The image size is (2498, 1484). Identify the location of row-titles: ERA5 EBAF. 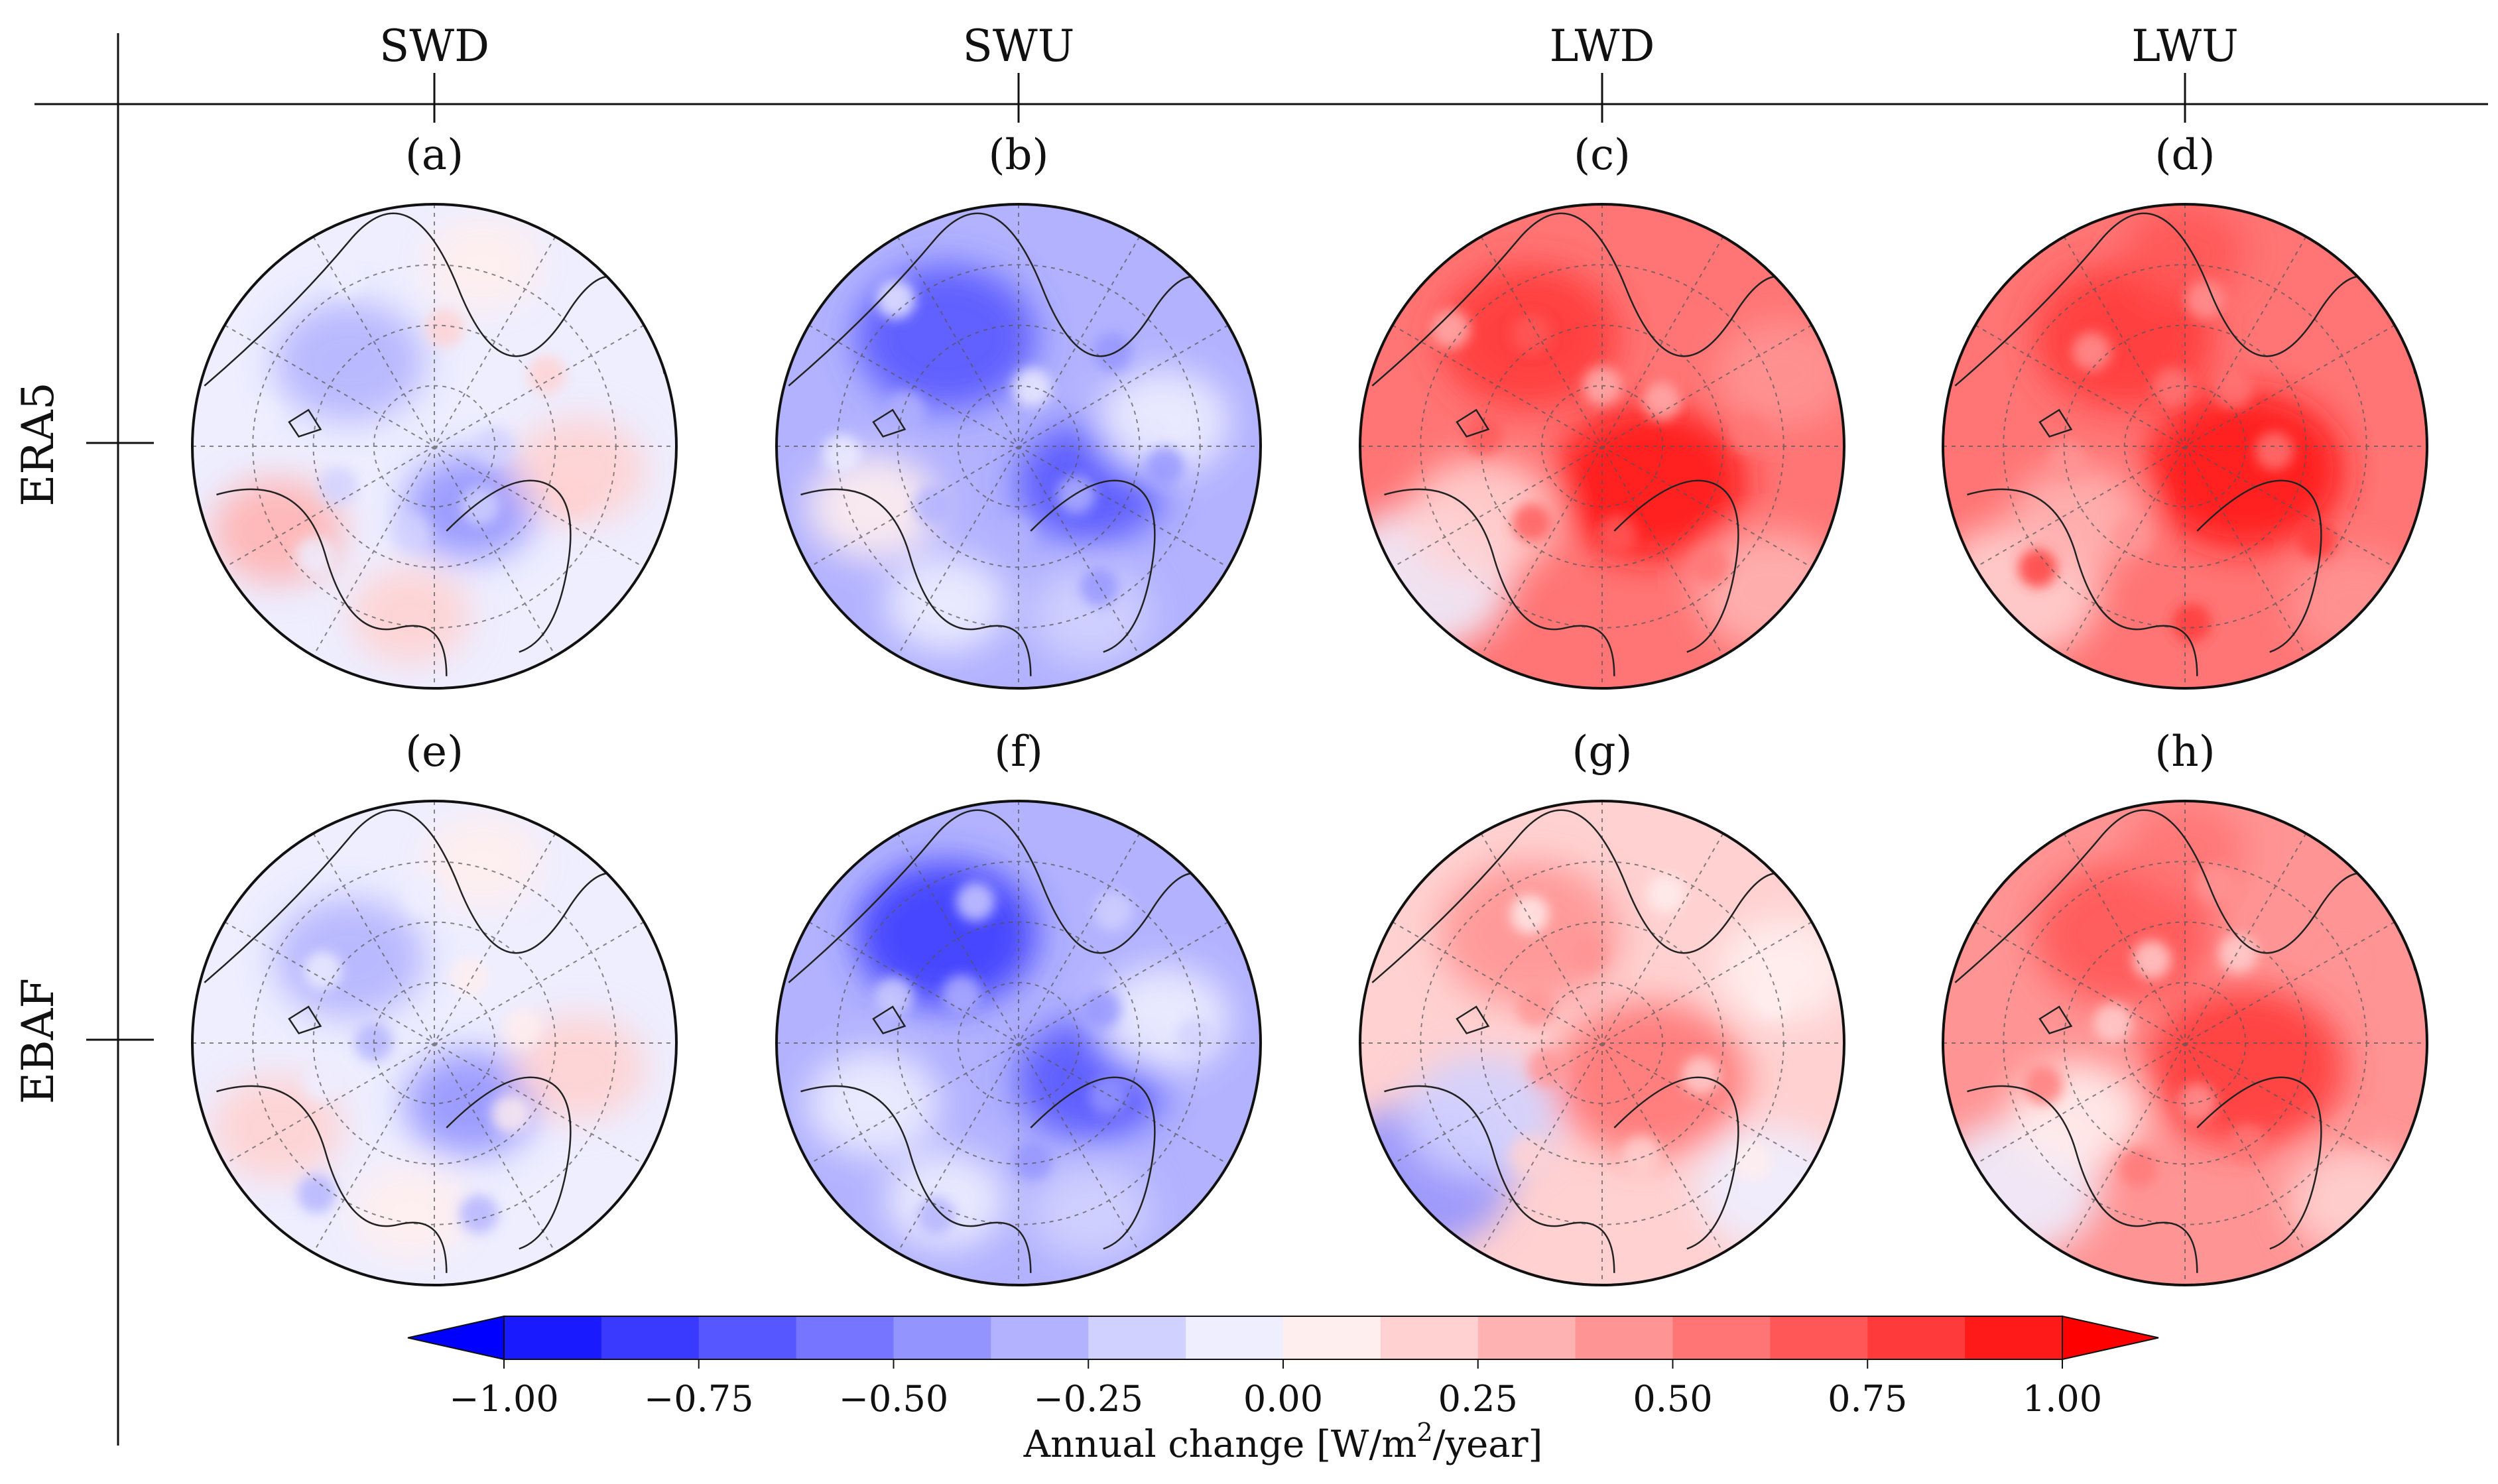
(83, 743).